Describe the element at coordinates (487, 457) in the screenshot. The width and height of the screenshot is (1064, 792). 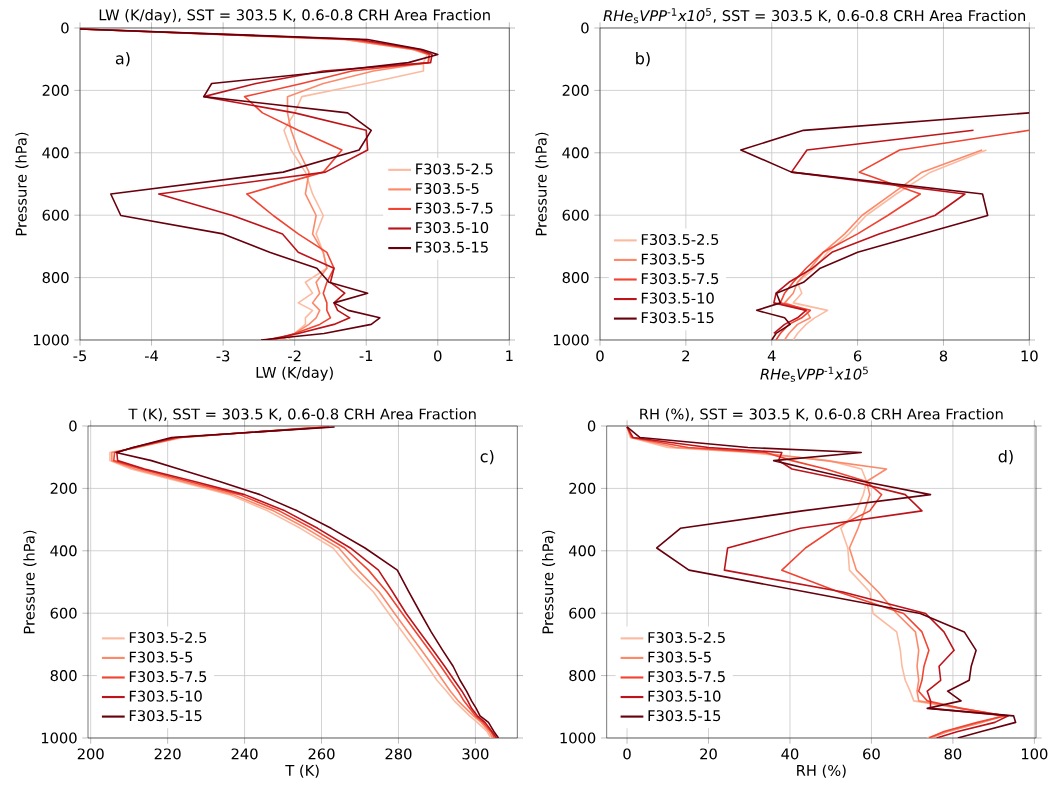
I see `annotation: c)` at that location.